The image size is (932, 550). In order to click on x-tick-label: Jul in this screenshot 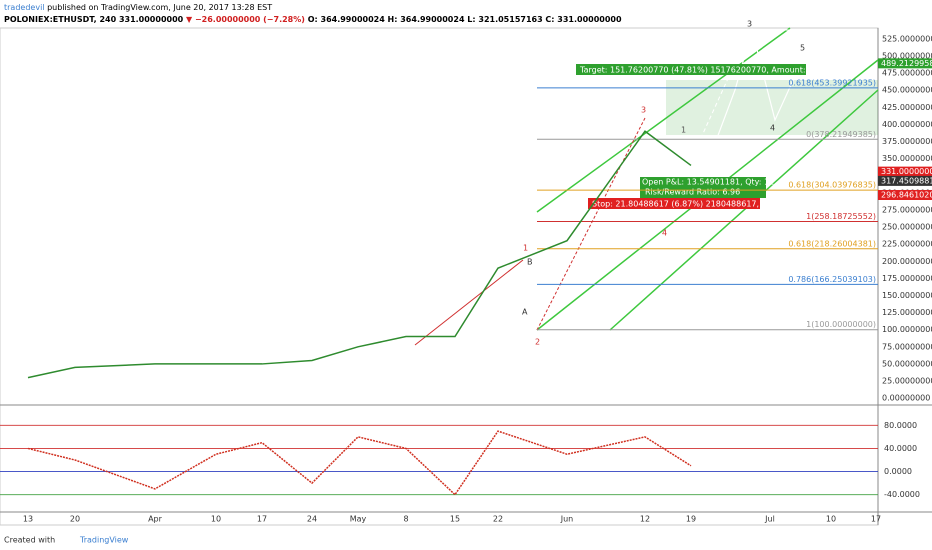, I will do `click(769, 519)`.